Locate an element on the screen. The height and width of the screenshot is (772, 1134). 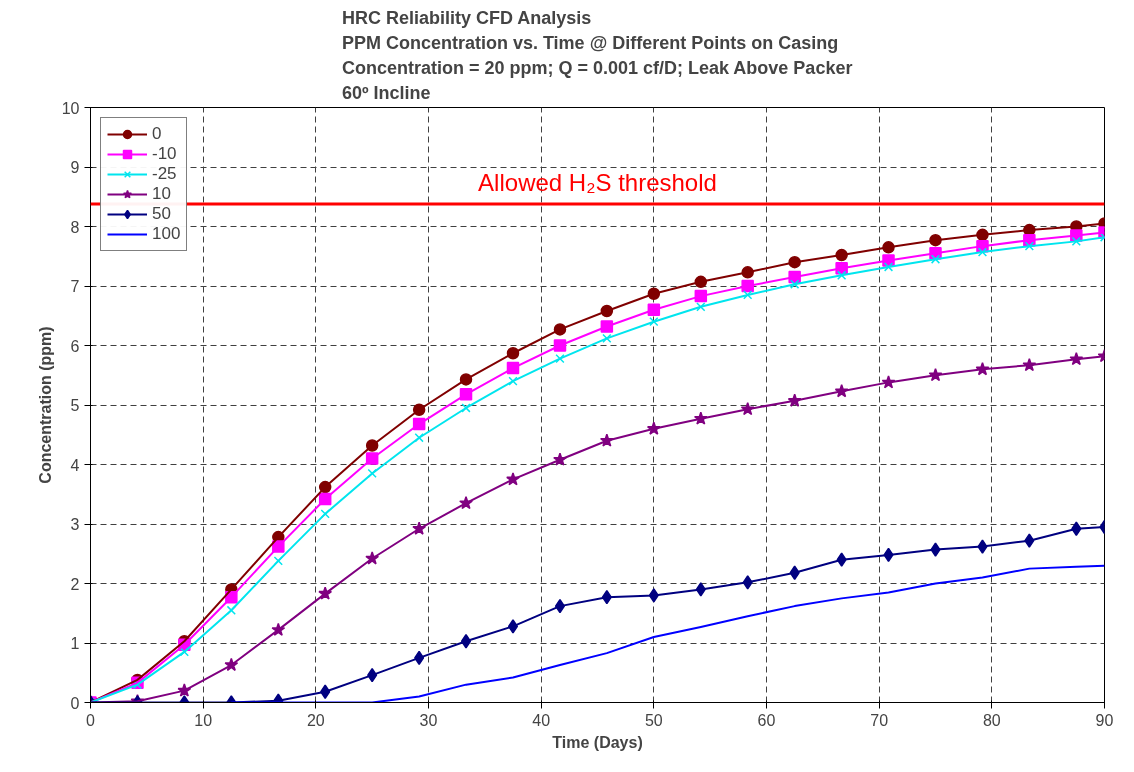
x-tick-label: 50 is located at coordinates (653, 720).